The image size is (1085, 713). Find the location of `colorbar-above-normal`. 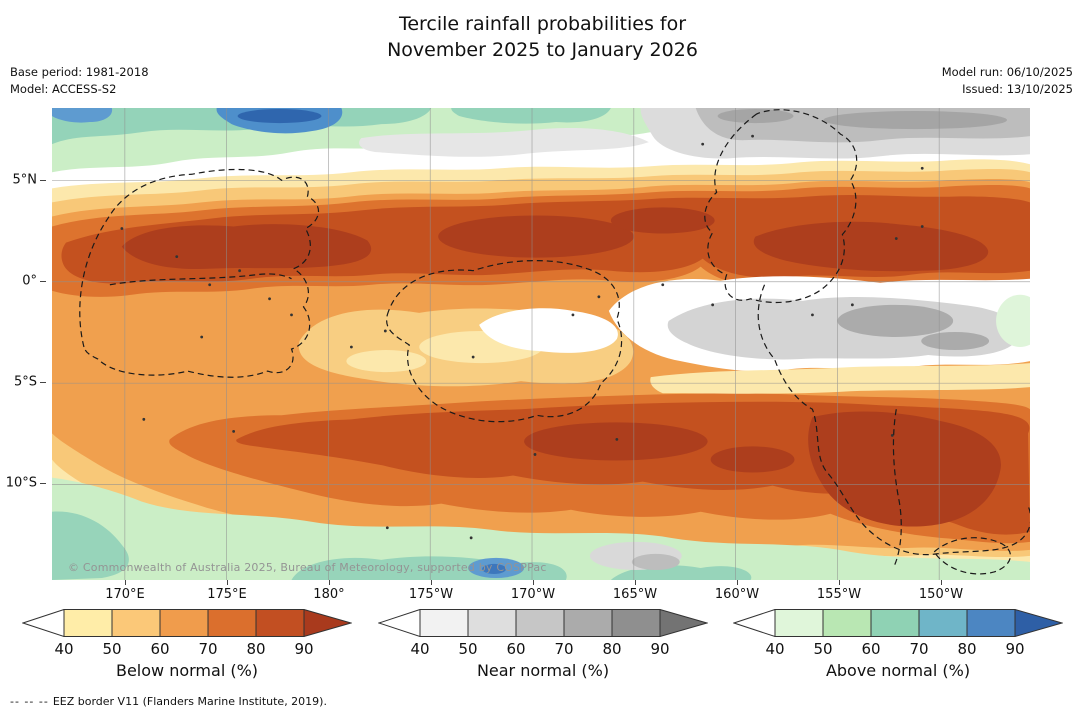

colorbar-above-normal is located at coordinates (898, 623).